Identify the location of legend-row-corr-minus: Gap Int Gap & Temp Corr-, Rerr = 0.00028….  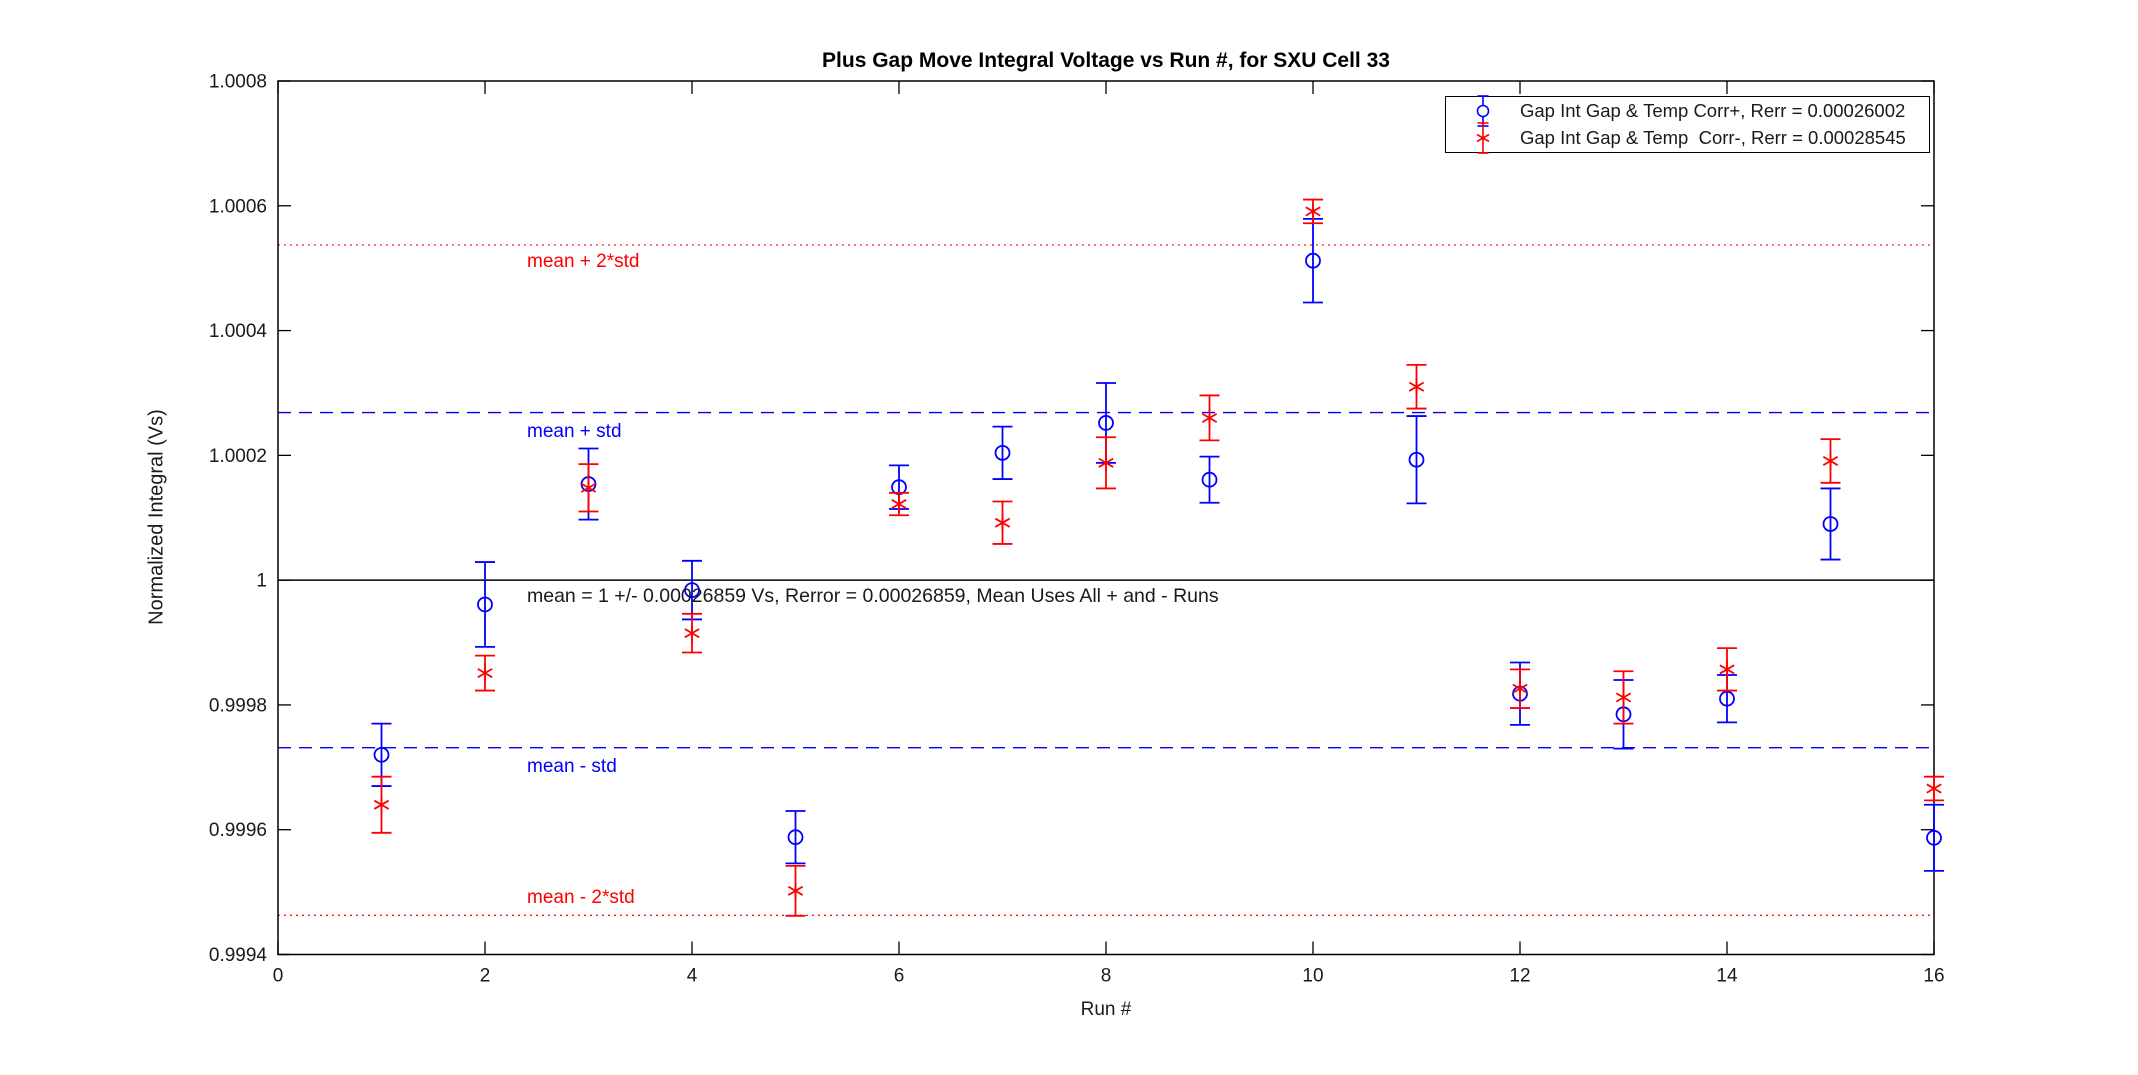
(1687, 138).